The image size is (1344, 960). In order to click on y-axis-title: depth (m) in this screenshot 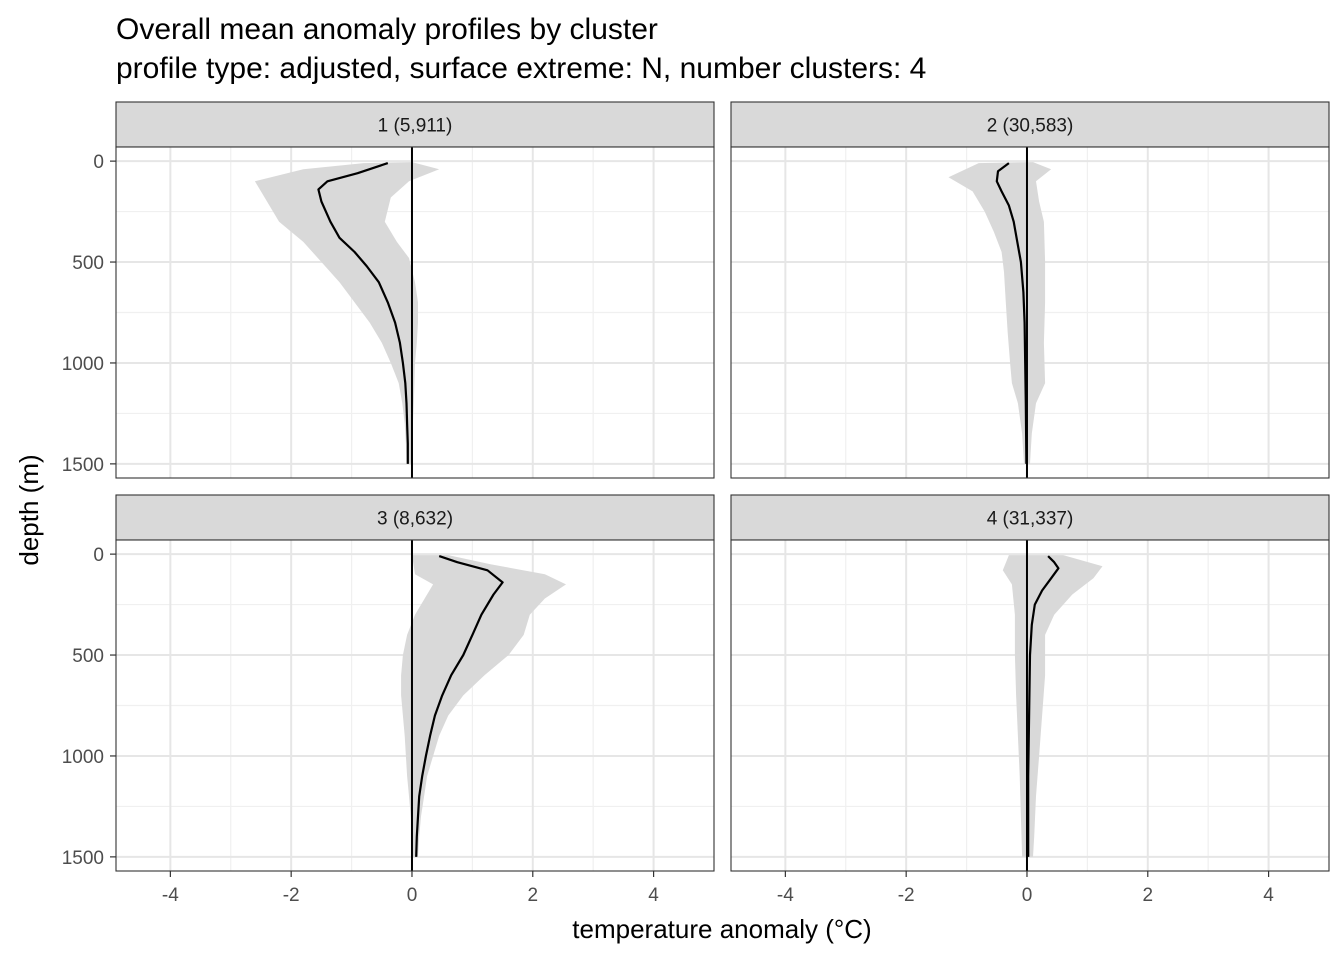, I will do `click(29, 509)`.